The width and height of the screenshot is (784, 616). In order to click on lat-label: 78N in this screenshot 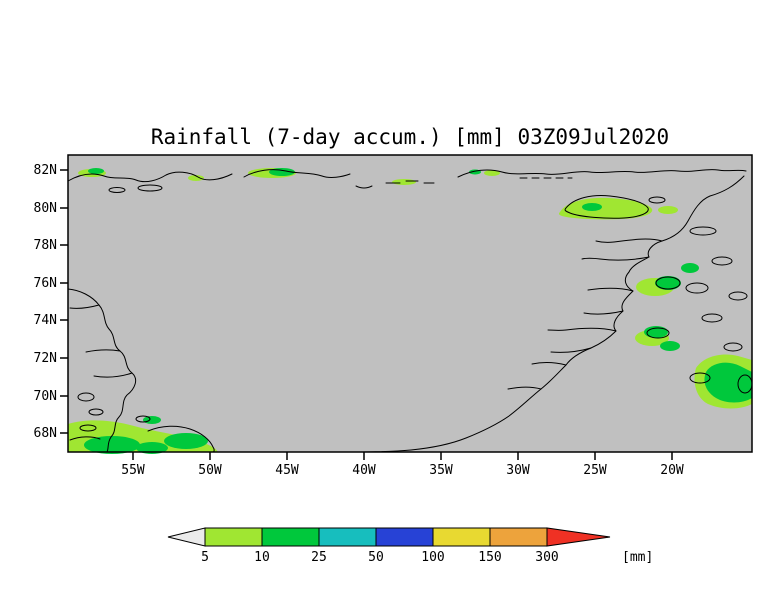, I will do `click(45, 245)`.